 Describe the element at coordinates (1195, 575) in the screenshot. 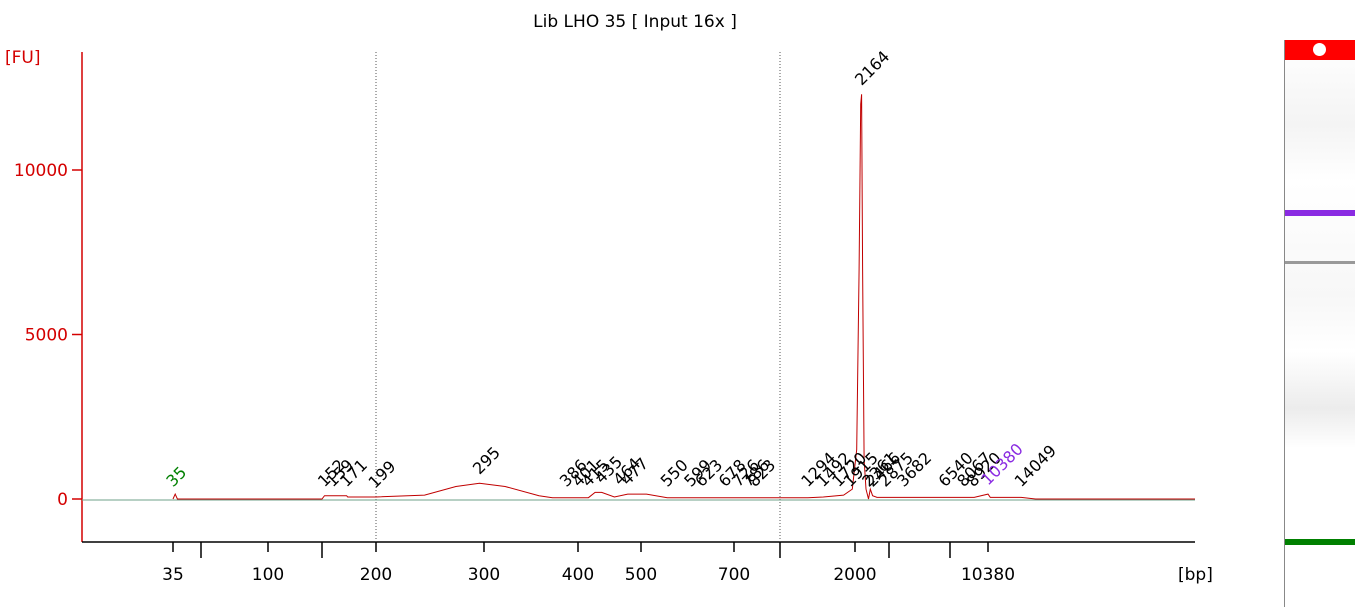

I see `x-axis-label: [bp]` at that location.